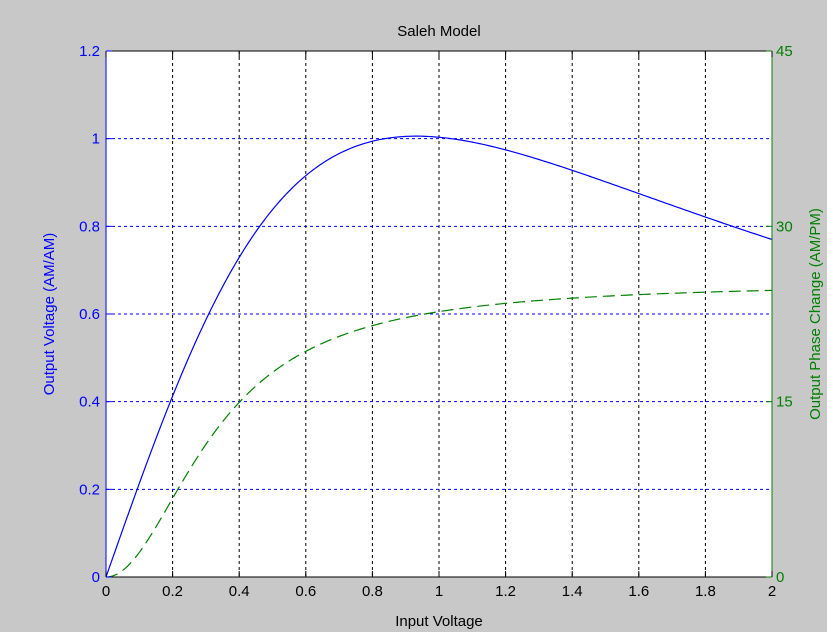 Image resolution: width=827 pixels, height=632 pixels. Describe the element at coordinates (772, 591) in the screenshot. I see `x-tick-label: 2` at that location.